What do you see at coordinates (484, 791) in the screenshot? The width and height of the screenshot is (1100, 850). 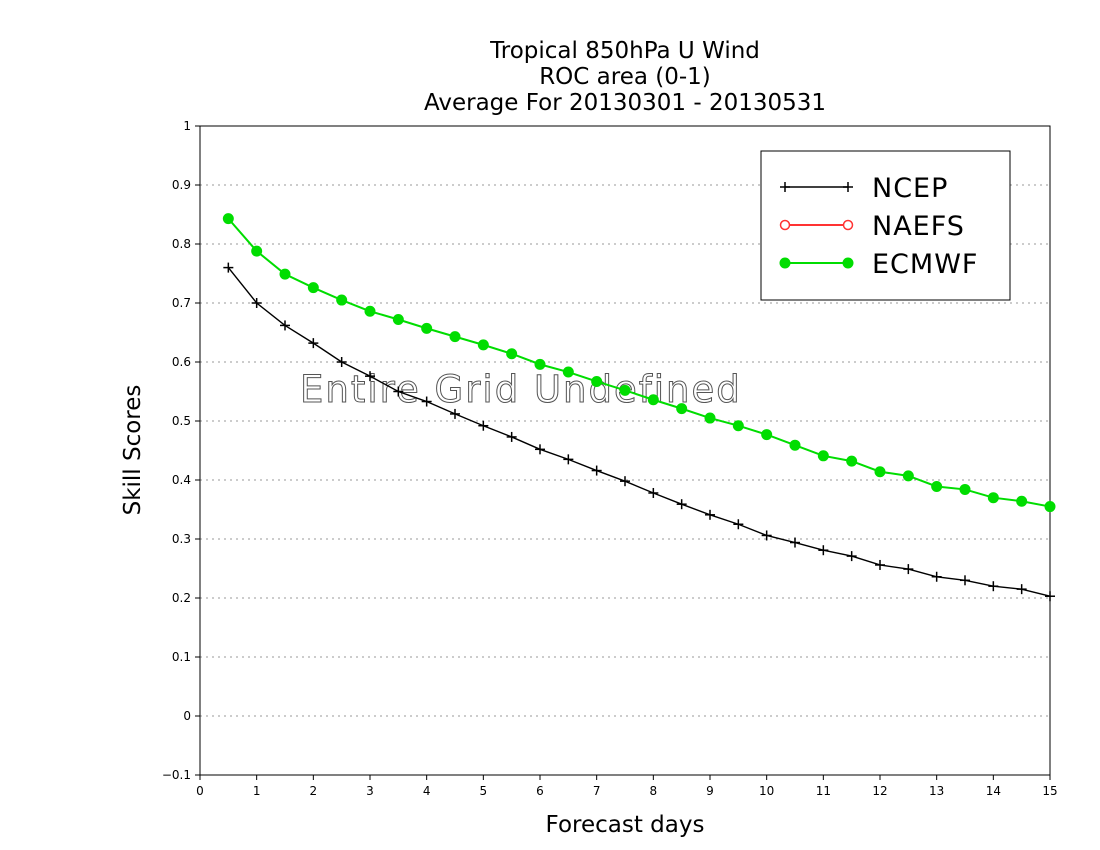 I see `x-tick-label: 5` at bounding box center [484, 791].